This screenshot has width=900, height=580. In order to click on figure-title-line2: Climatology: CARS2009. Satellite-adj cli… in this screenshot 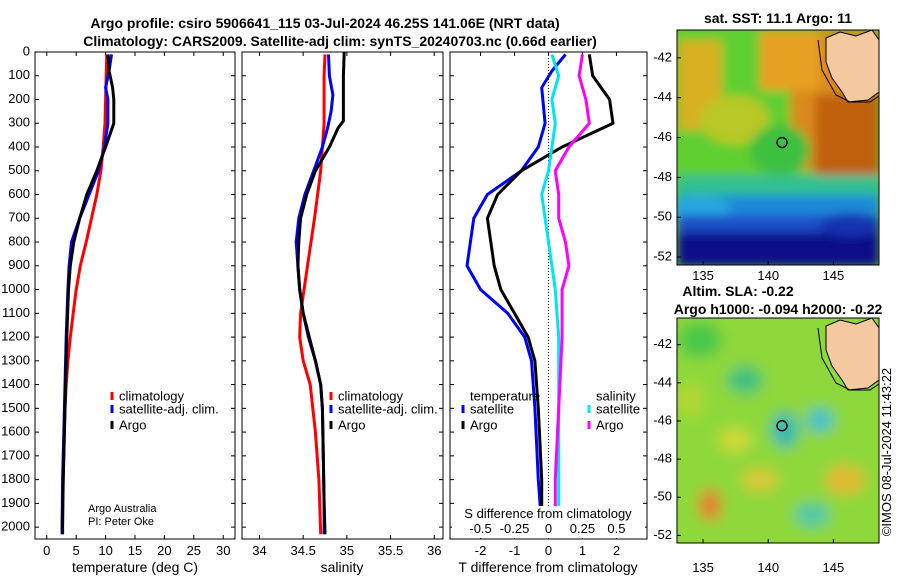, I will do `click(340, 41)`.